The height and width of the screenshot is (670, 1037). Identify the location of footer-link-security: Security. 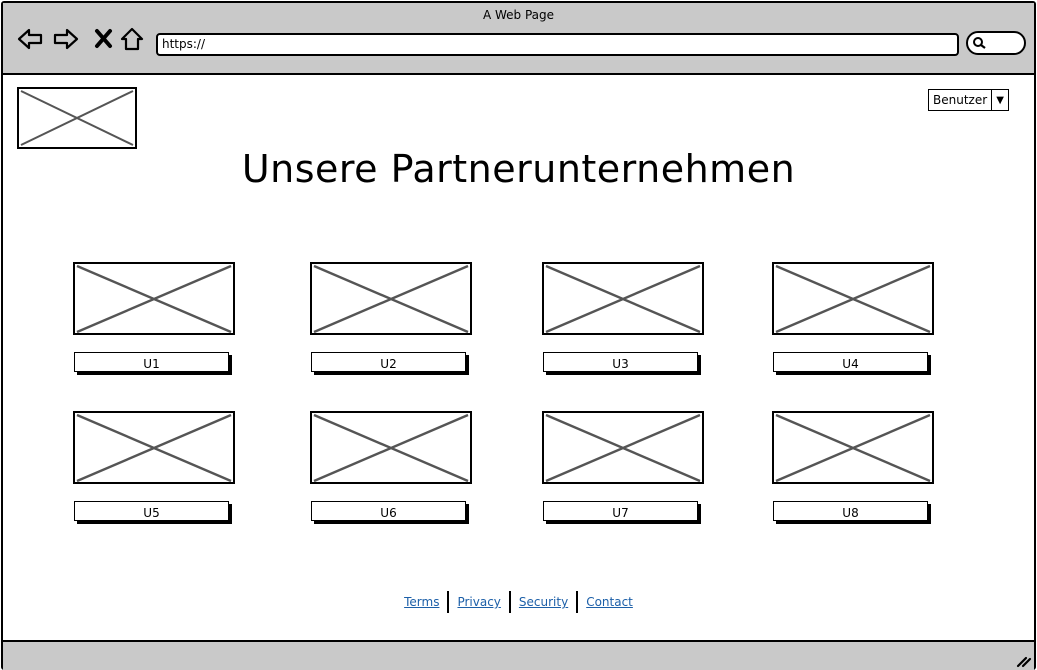
(545, 602).